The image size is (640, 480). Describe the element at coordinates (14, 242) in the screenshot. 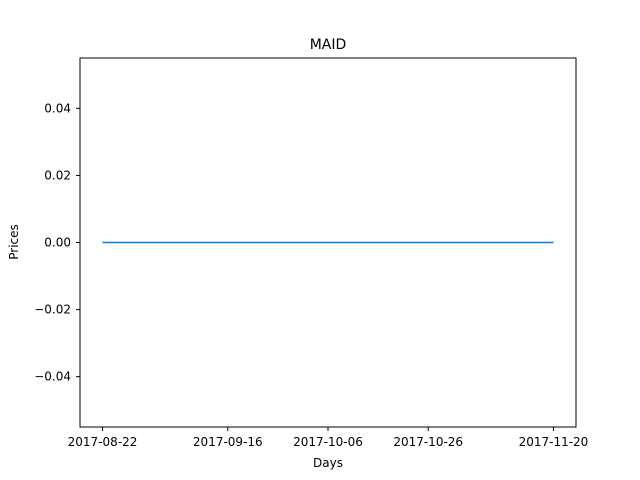

I see `y-axis-label: Prices` at that location.